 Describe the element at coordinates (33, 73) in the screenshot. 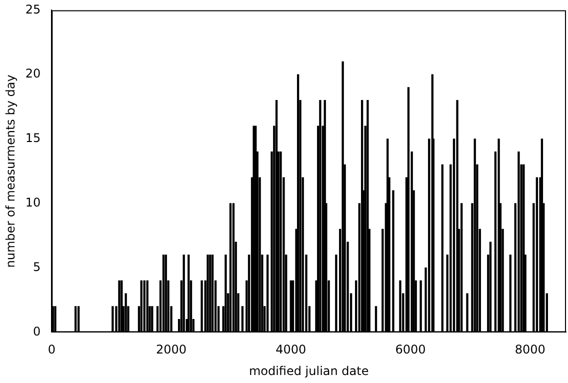

I see `y-tick-label: 20` at that location.